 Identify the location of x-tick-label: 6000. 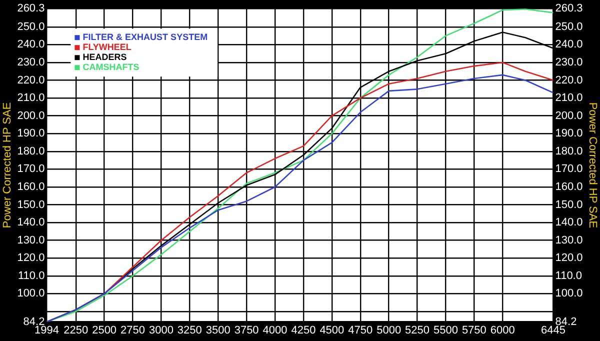
(502, 330).